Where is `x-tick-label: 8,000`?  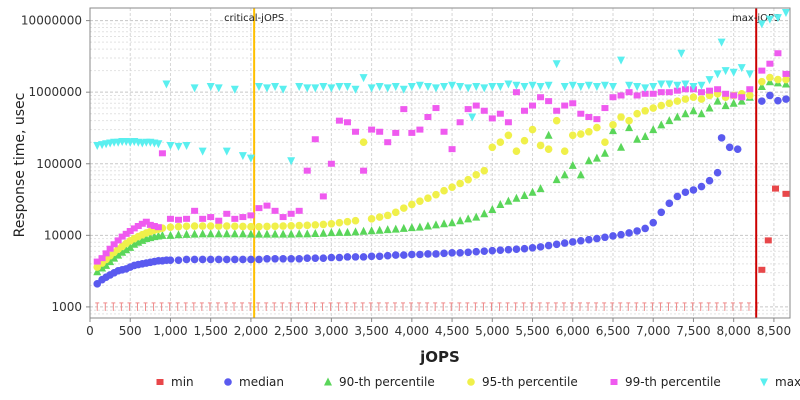
x-tick-label: 8,000 is located at coordinates (733, 331).